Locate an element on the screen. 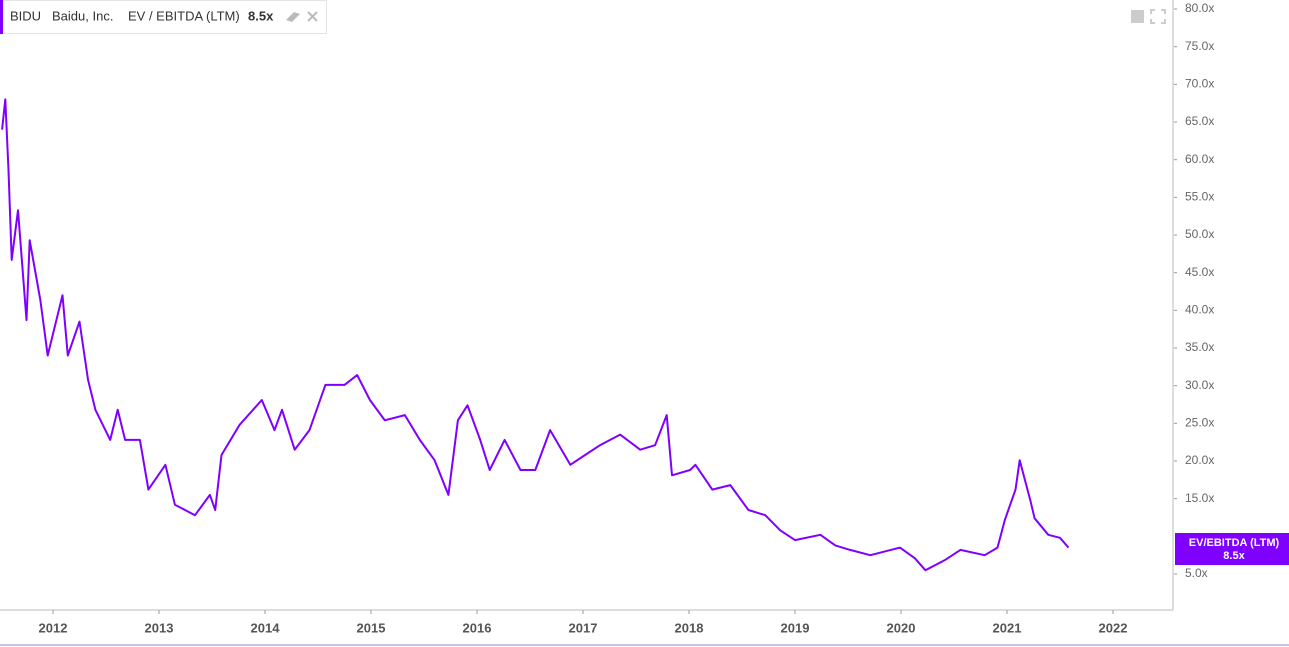  y-tick-label: 80.0x is located at coordinates (1199, 8).